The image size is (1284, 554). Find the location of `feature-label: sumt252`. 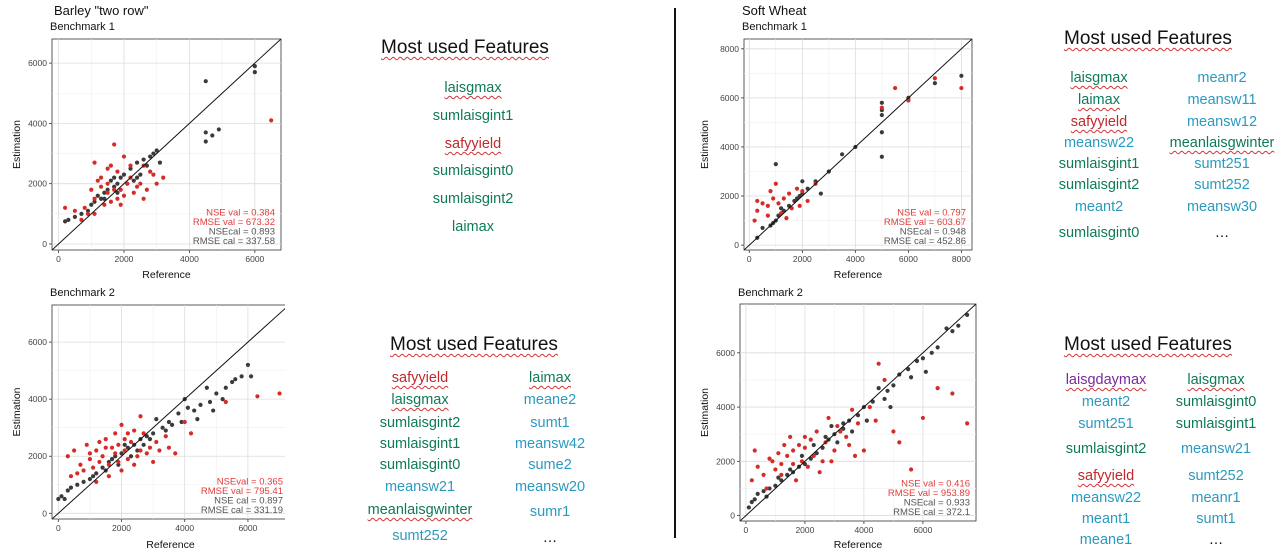

feature-label: sumt252 is located at coordinates (1222, 185).